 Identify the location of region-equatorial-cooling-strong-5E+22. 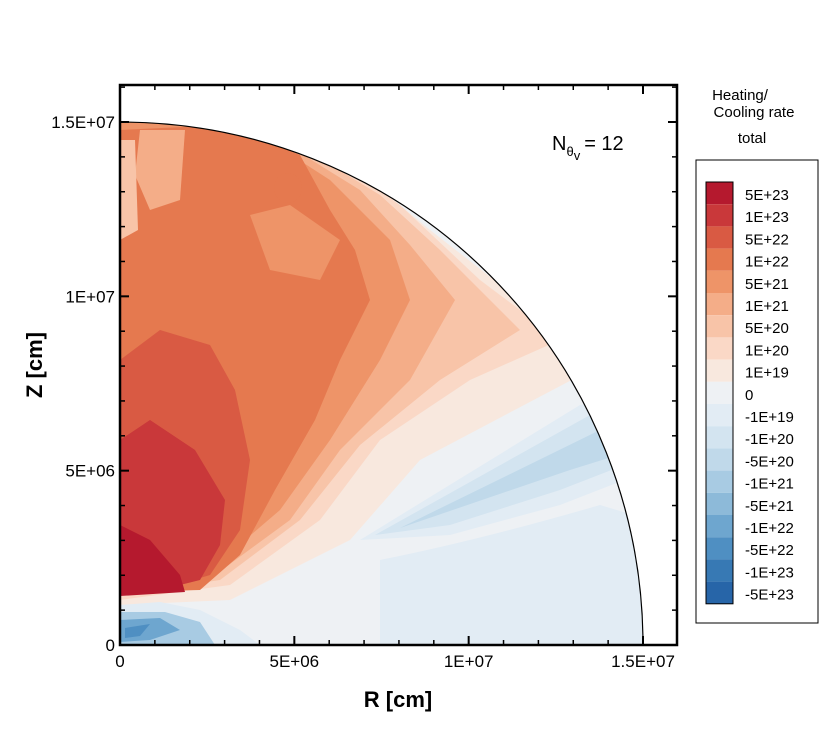
(137, 631).